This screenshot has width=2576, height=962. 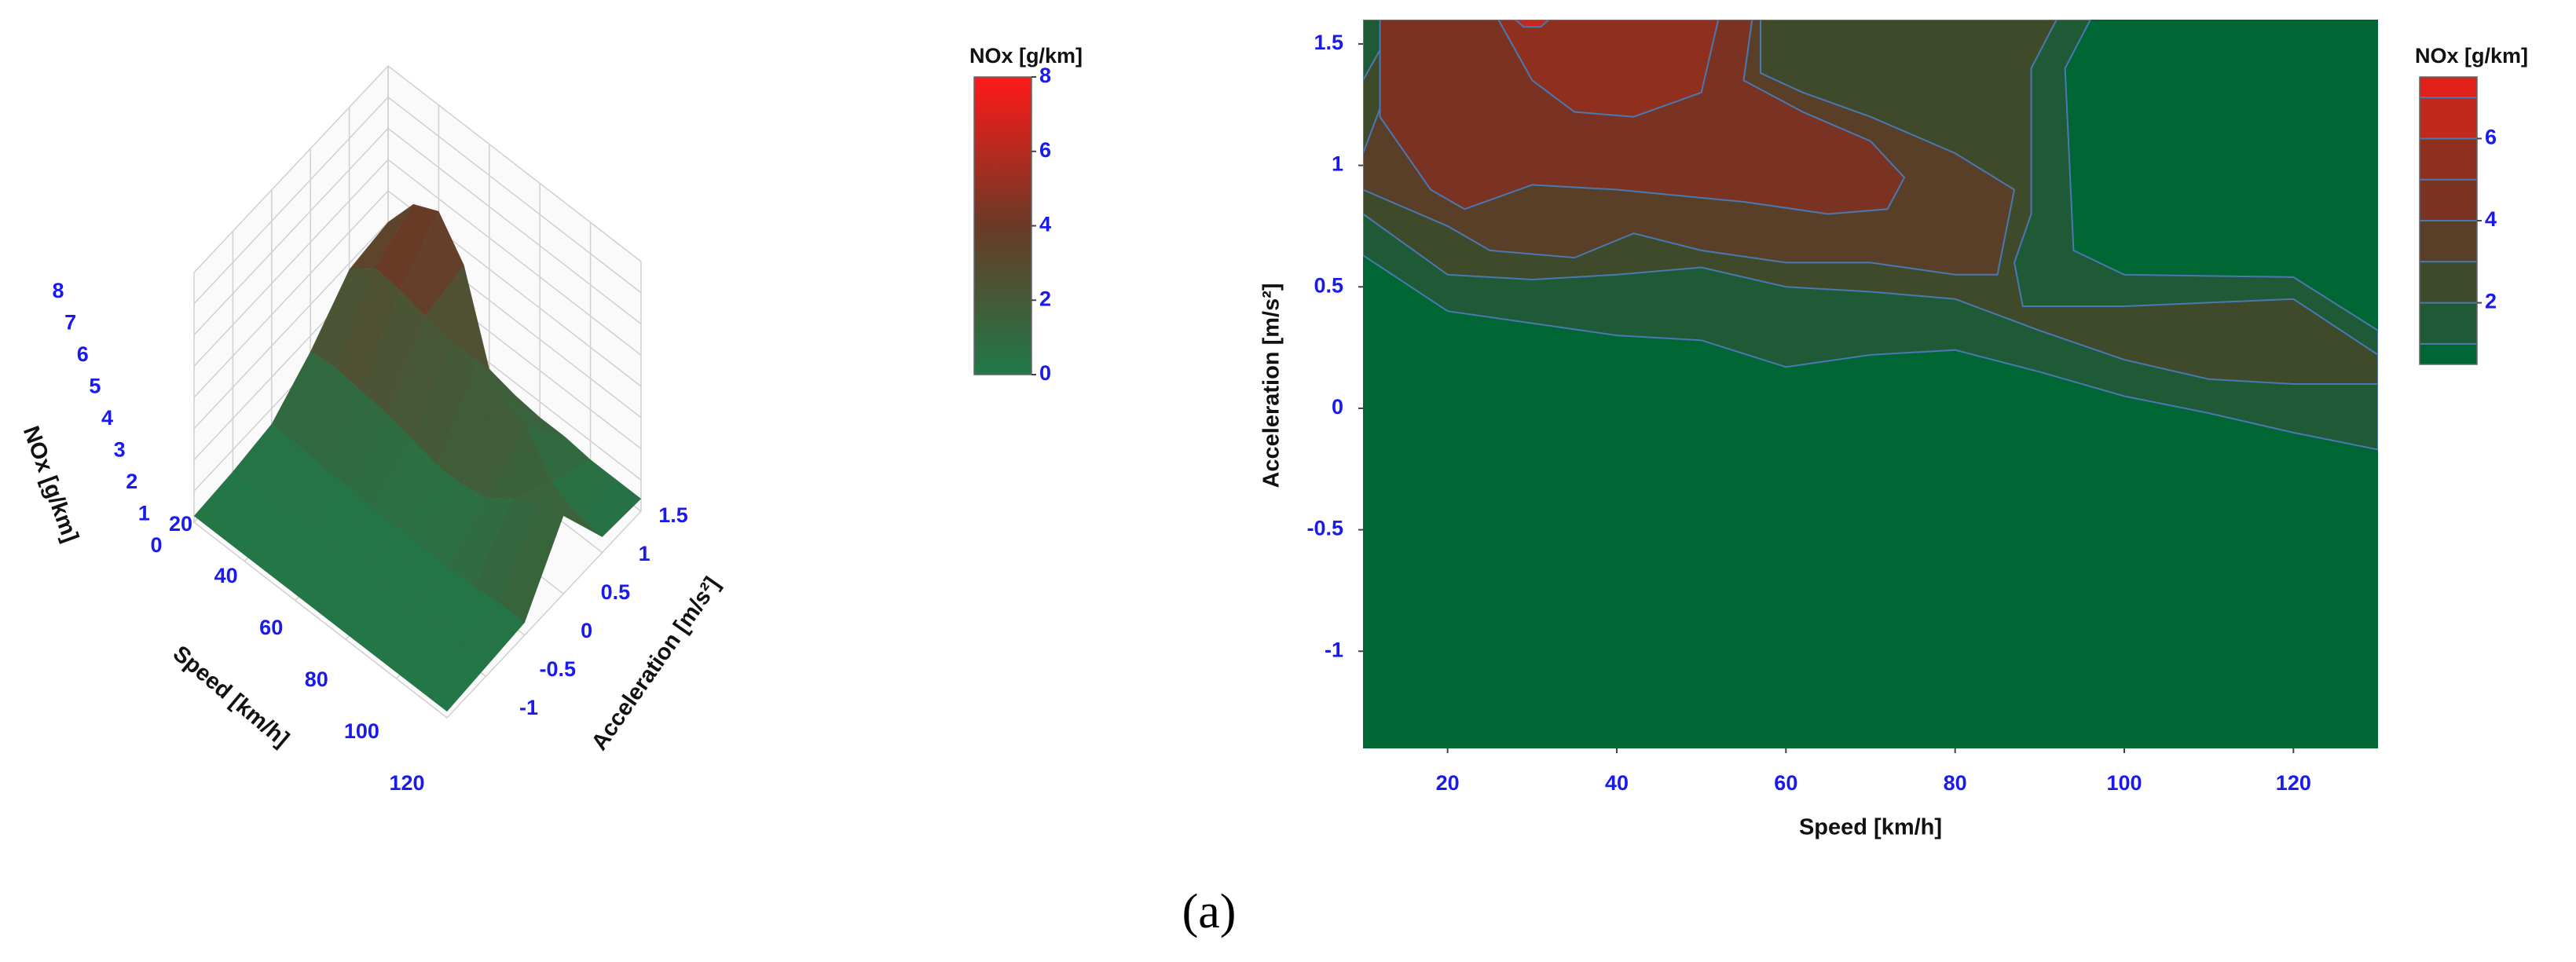 What do you see at coordinates (120, 450) in the screenshot?
I see `z-tick-label: 3` at bounding box center [120, 450].